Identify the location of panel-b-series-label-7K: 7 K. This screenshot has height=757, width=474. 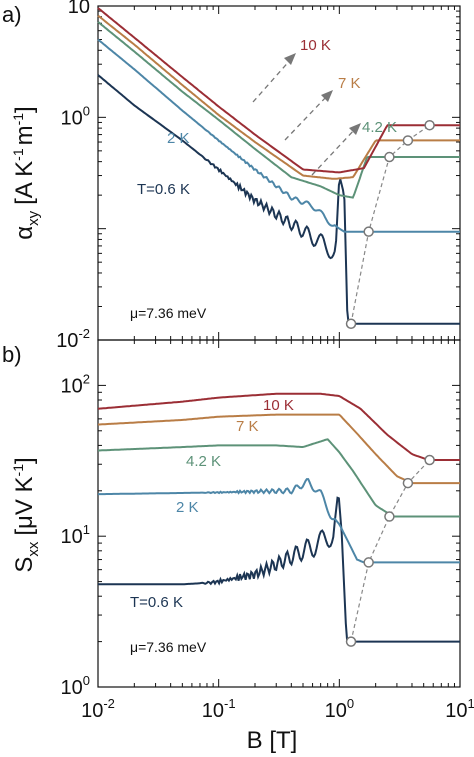
(247, 426).